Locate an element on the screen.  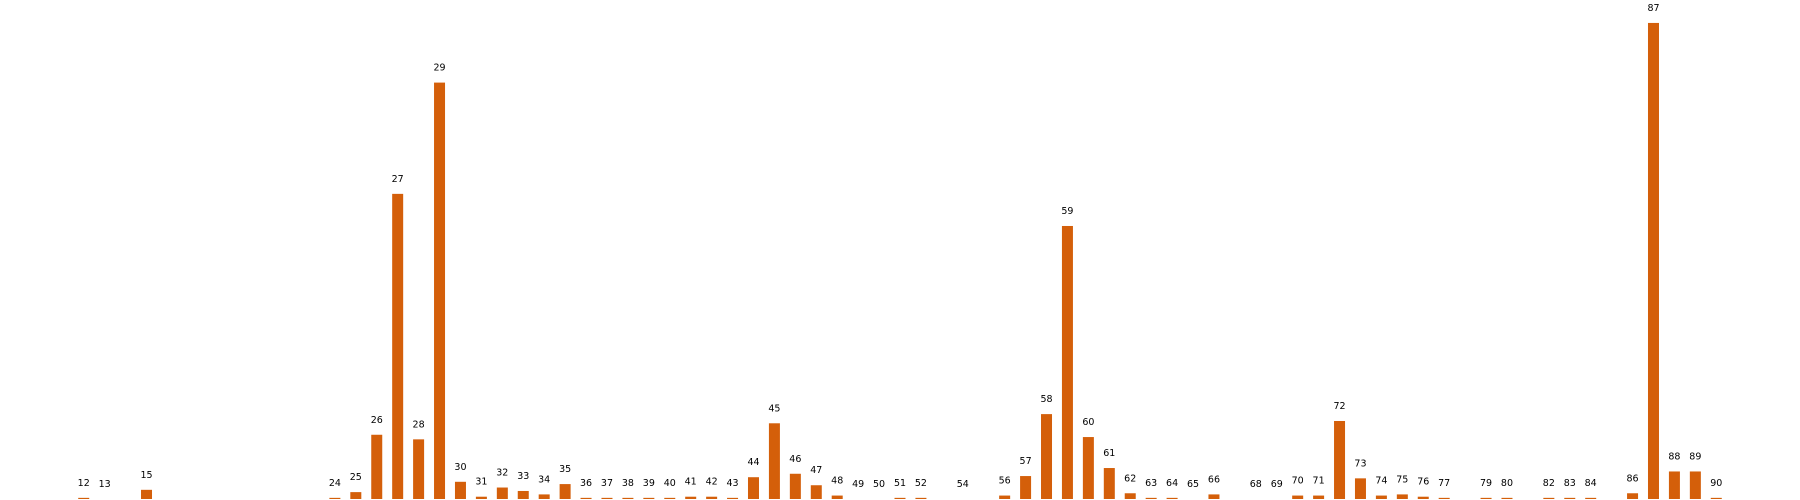
bar-label: 13 is located at coordinates (105, 484).